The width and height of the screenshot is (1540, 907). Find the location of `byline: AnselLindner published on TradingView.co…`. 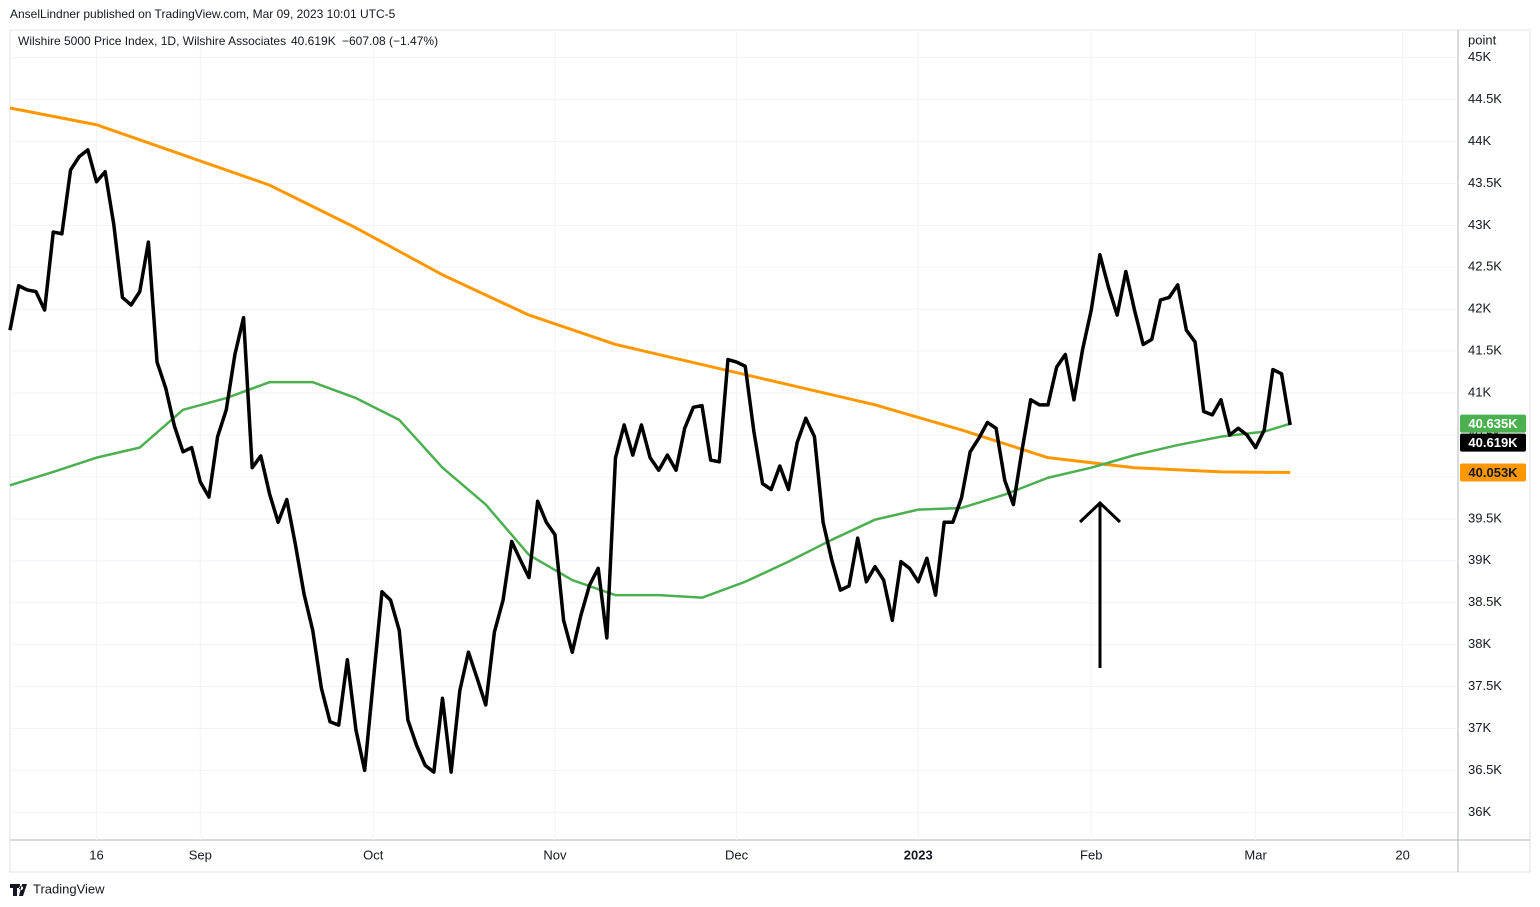

byline: AnselLindner published on TradingView.co… is located at coordinates (203, 14).